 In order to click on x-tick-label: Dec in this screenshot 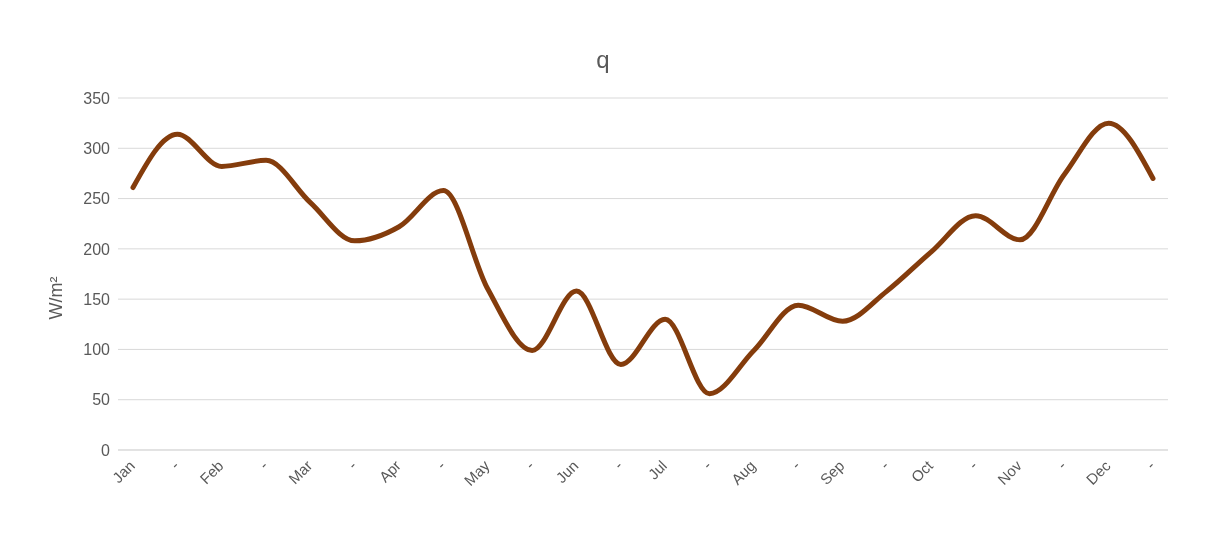, I will do `click(1098, 472)`.